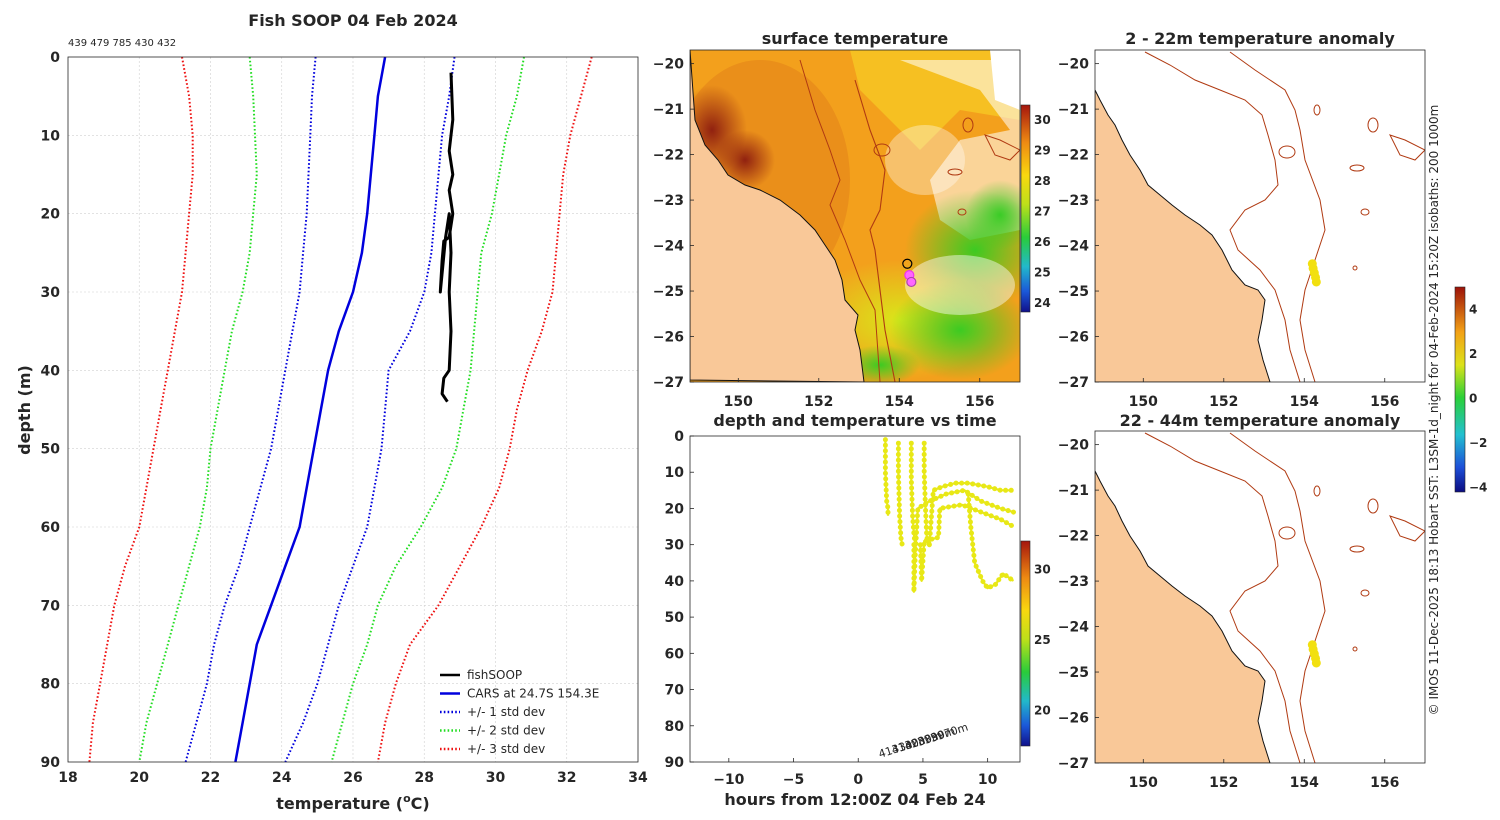 Image resolution: width=1500 pixels, height=820 pixels. Describe the element at coordinates (855, 599) in the screenshot. I see `depth-time-axes-frame` at that location.